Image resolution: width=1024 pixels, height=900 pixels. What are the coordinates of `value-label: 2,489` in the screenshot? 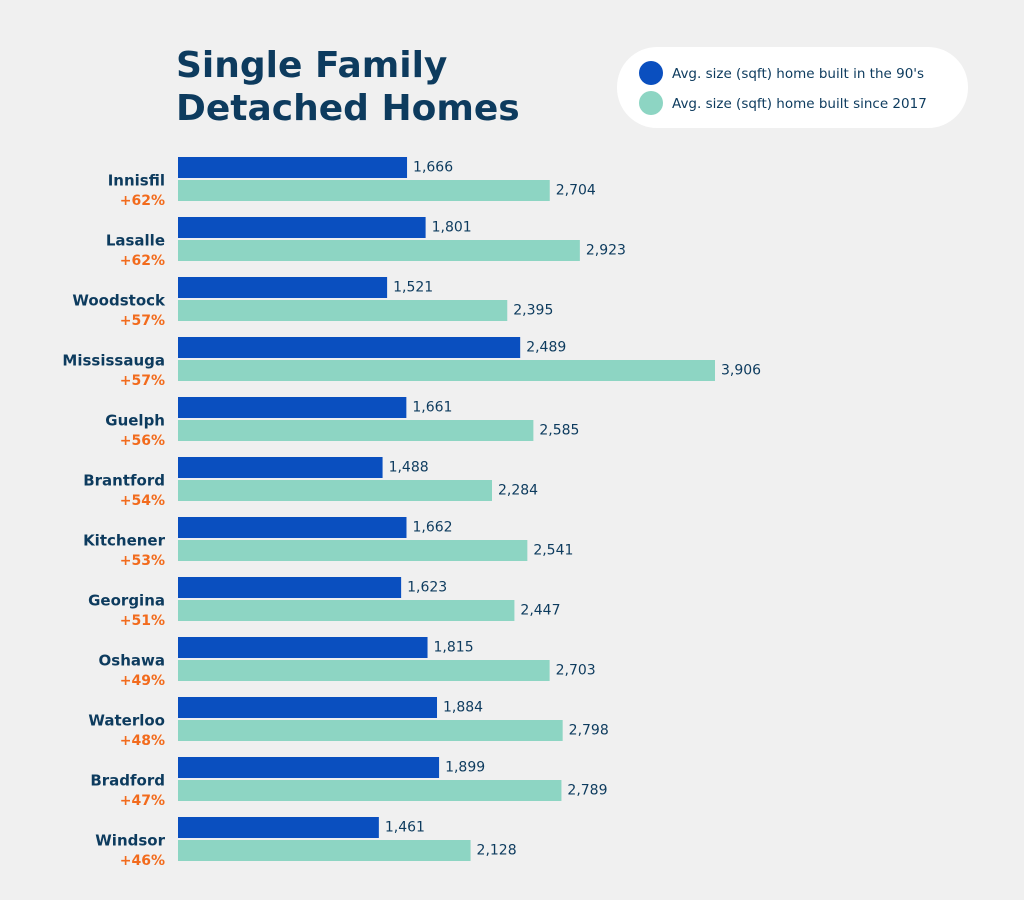 It's located at (546, 348).